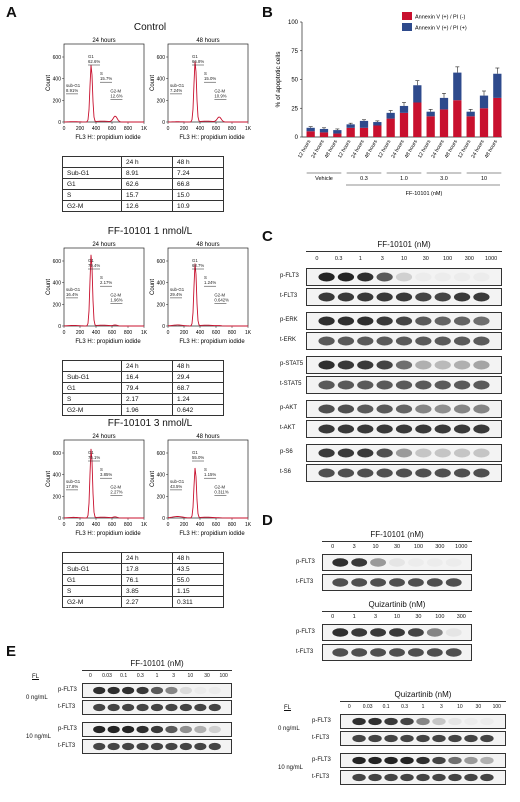 The width and height of the screenshot is (520, 802). I want to click on table-row: S 3.85 1.15, so click(143, 591).